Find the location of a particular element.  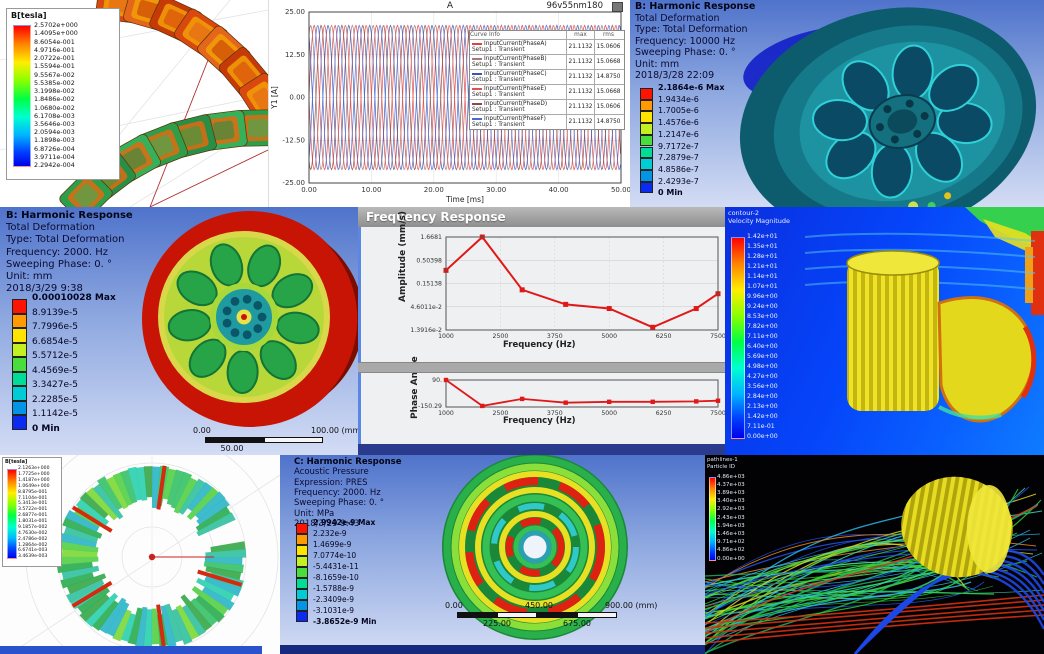

ruler-label: 900.00 (mm) is located at coordinates (631, 605).